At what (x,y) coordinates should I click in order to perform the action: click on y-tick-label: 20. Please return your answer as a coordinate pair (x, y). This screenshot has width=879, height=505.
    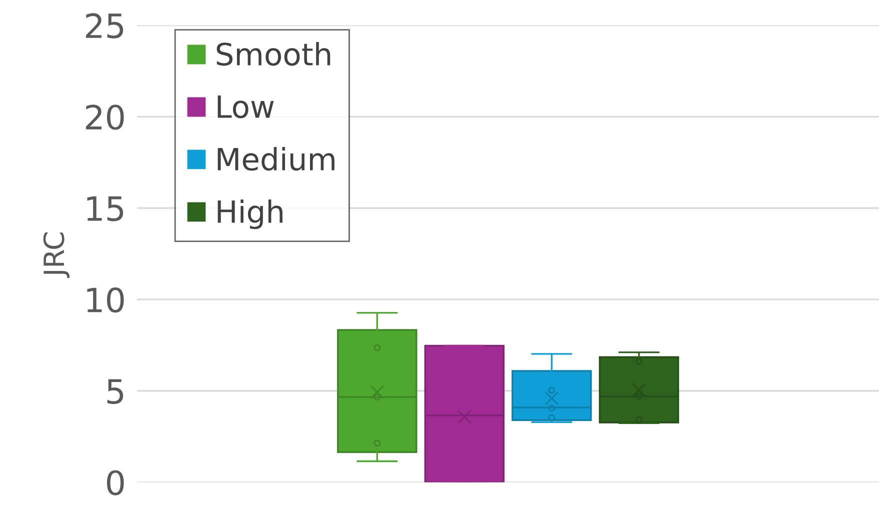
    Looking at the image, I should click on (105, 117).